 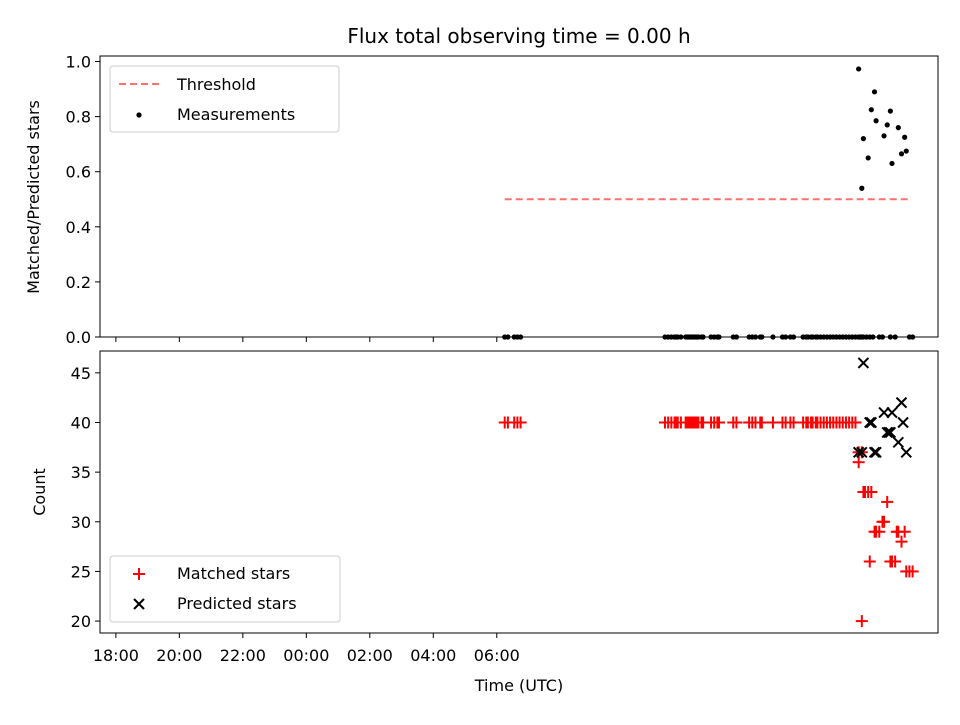 I want to click on counts-x-axis: 18:00 20:00 22:00 00:00 02:00 04:00 06:00, so click(x=306, y=649).